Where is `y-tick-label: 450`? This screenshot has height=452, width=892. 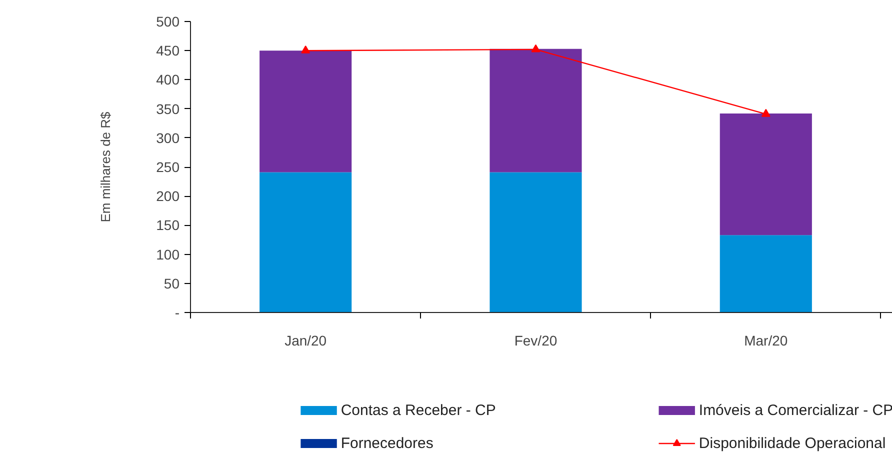
y-tick-label: 450 is located at coordinates (168, 50).